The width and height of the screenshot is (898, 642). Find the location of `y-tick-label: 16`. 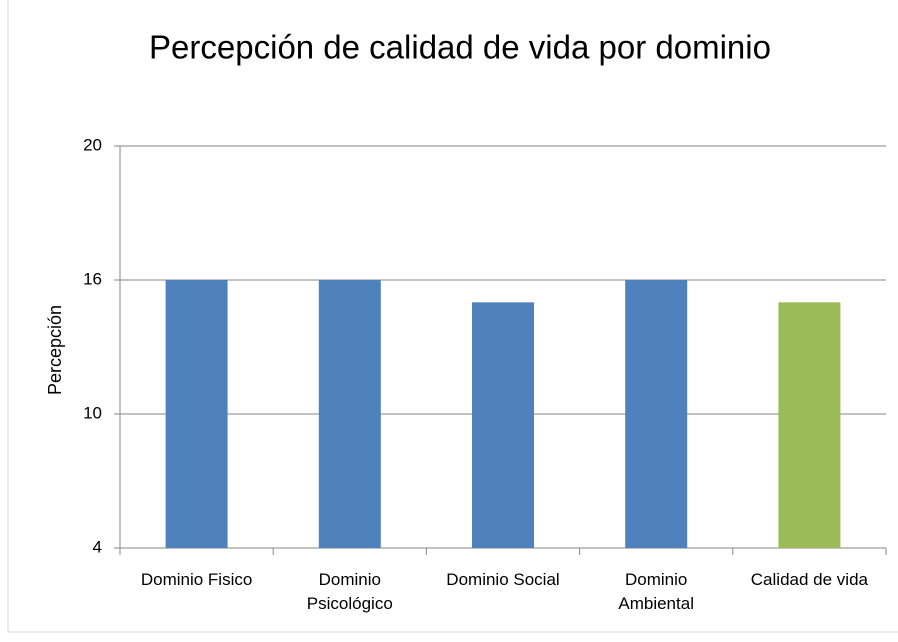

y-tick-label: 16 is located at coordinates (92, 278).